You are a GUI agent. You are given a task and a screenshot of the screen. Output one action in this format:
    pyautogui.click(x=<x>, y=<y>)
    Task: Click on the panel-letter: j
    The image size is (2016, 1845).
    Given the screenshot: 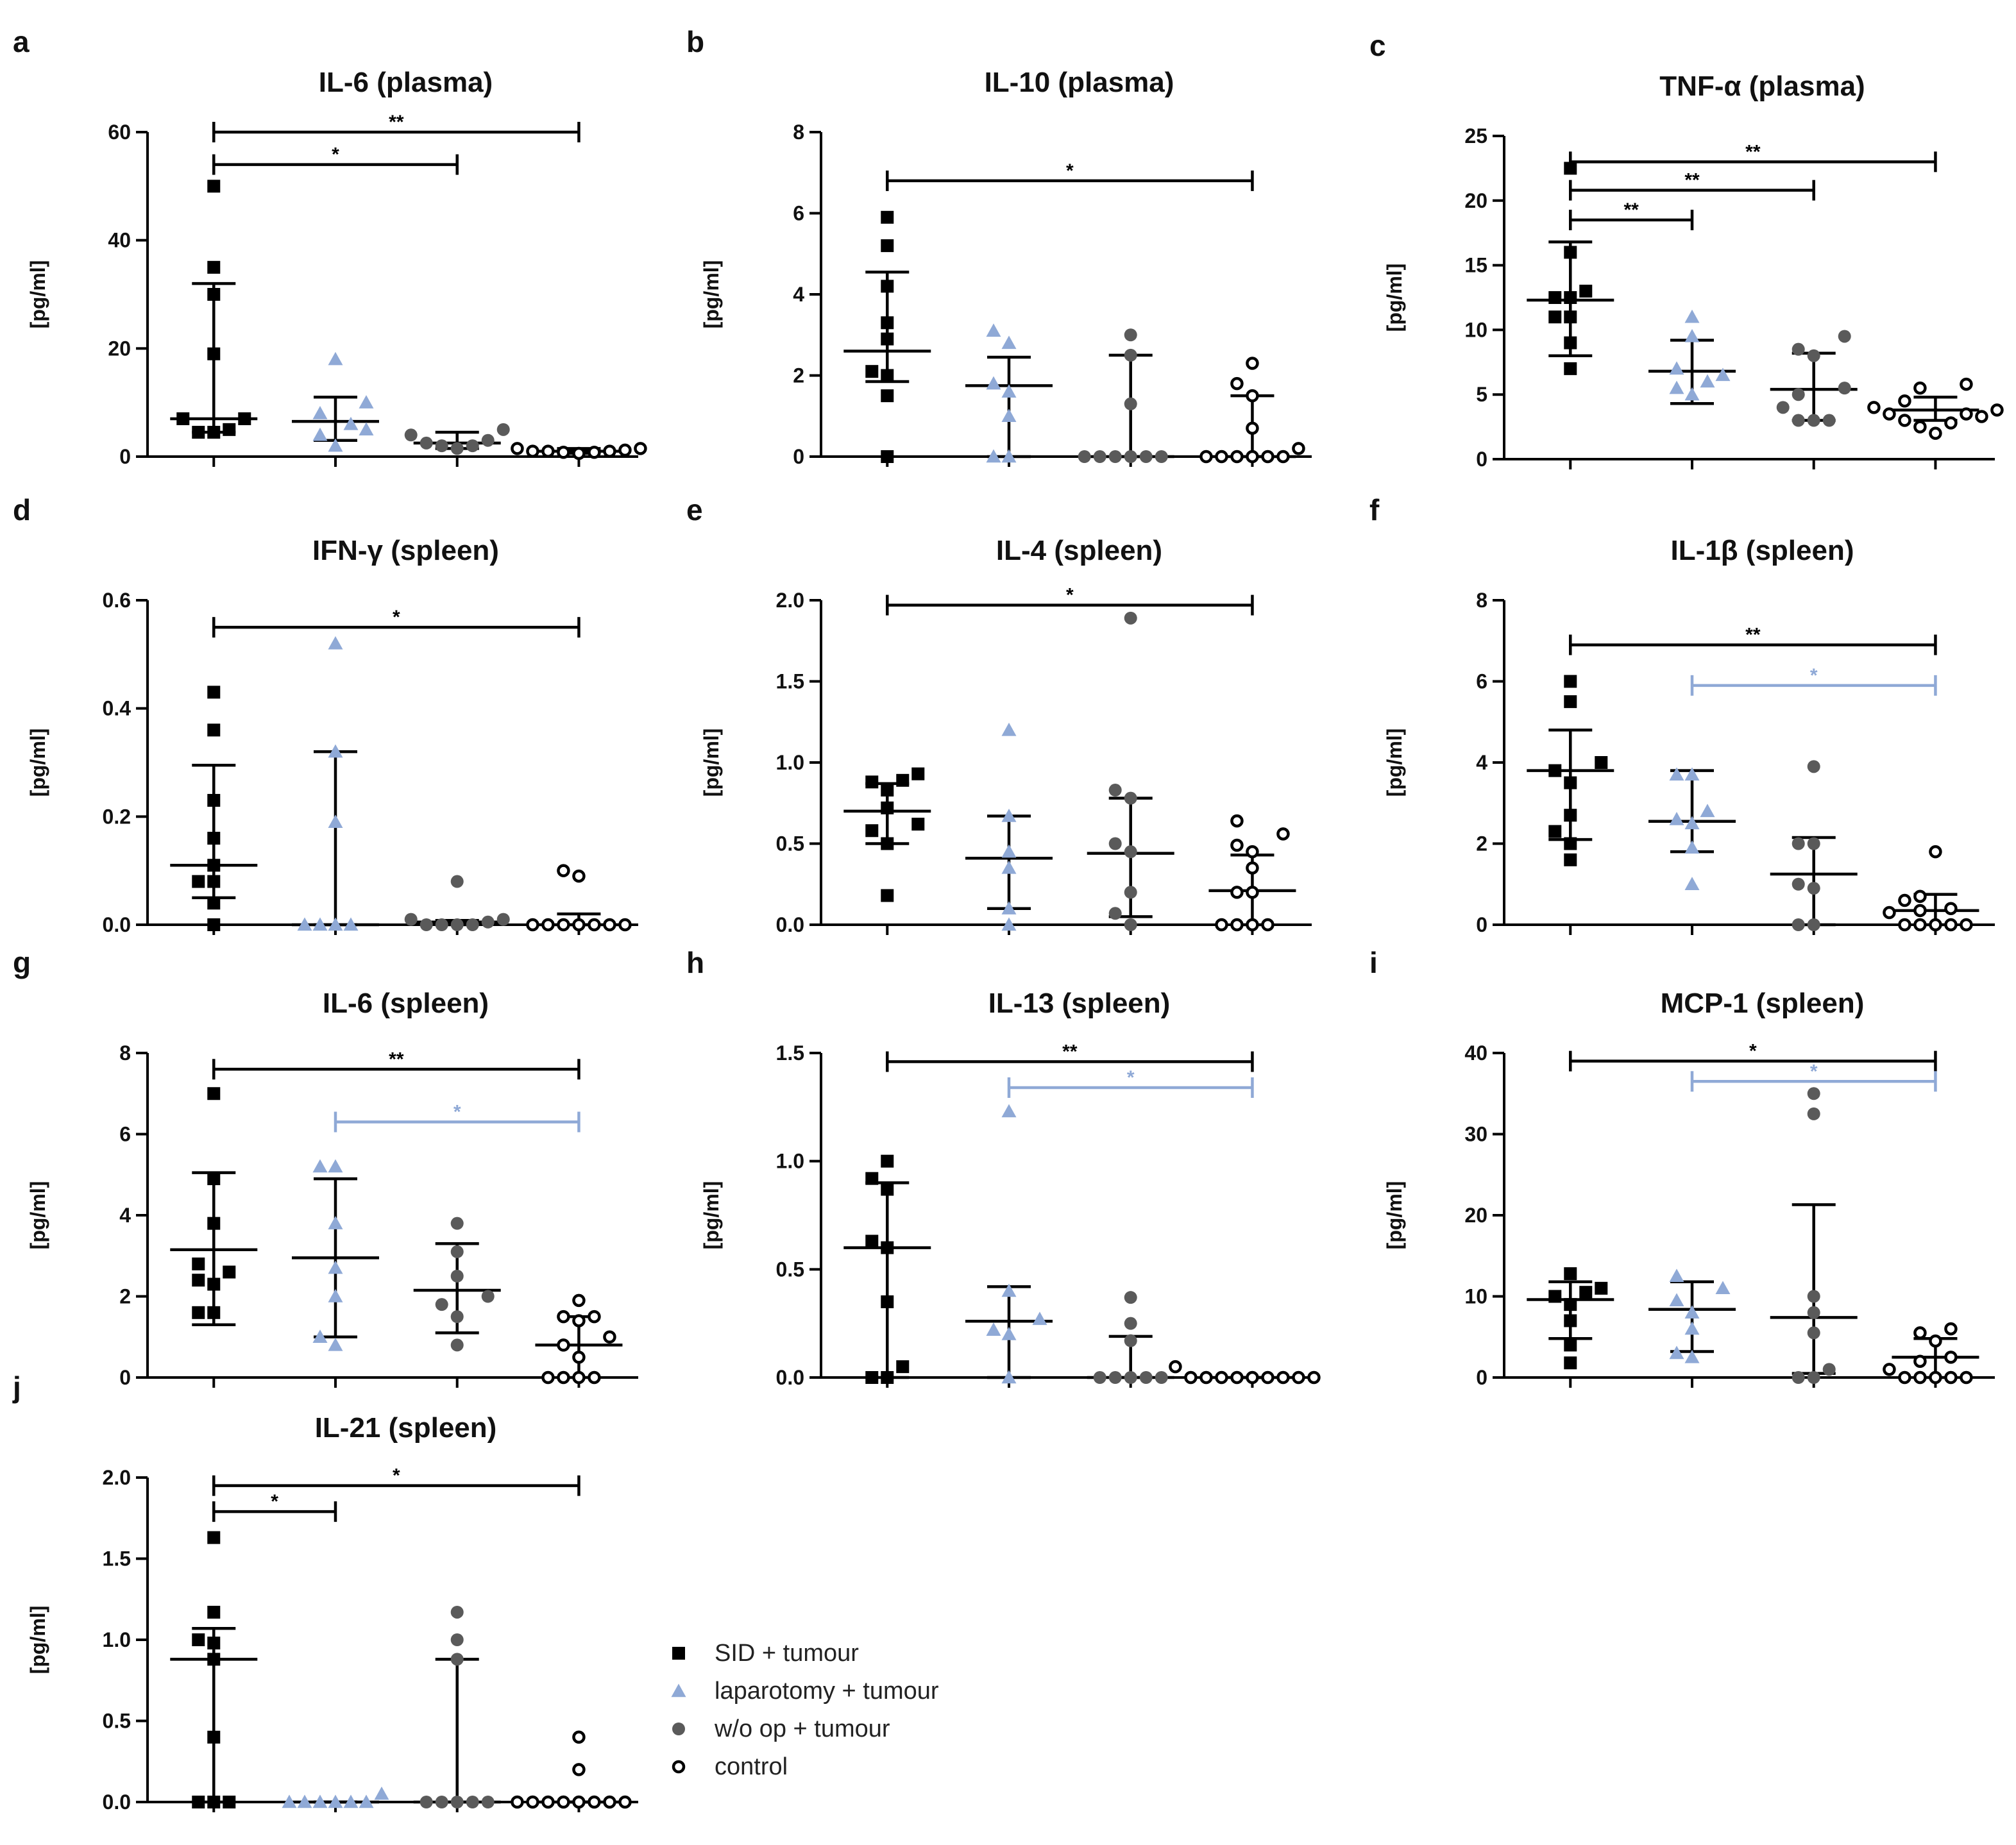 What is the action you would take?
    pyautogui.click(x=16, y=1387)
    